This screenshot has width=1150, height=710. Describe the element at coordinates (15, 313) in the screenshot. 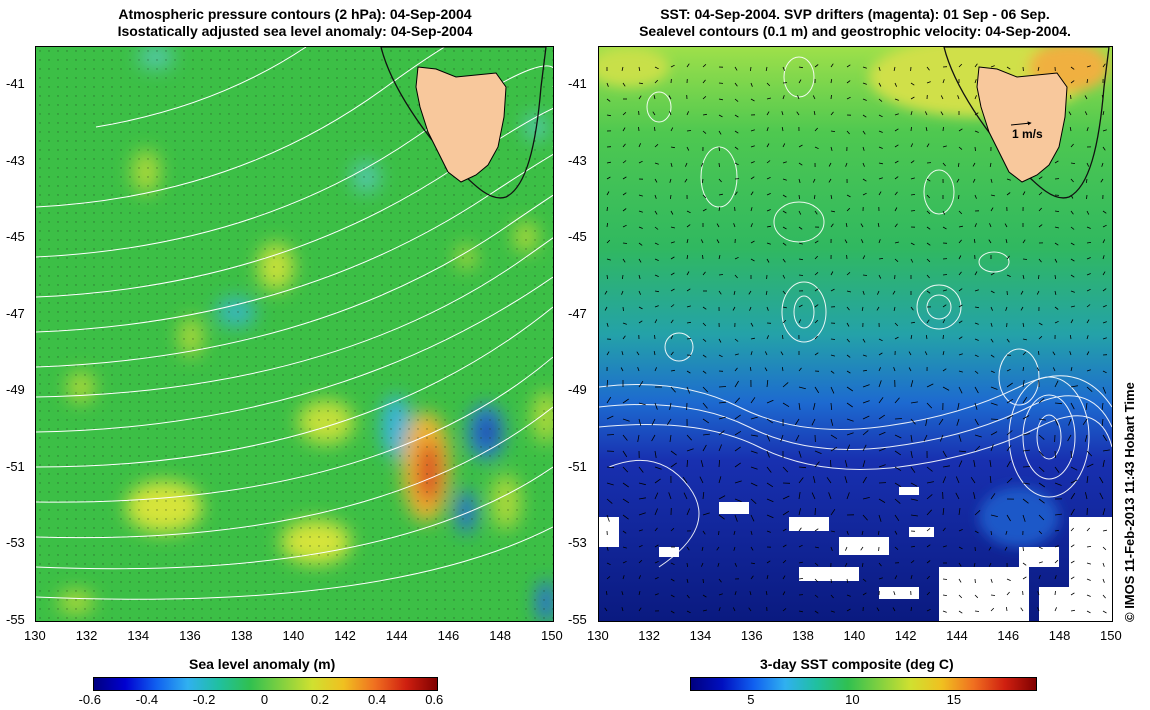

I see `left-lat-tick: -47` at that location.